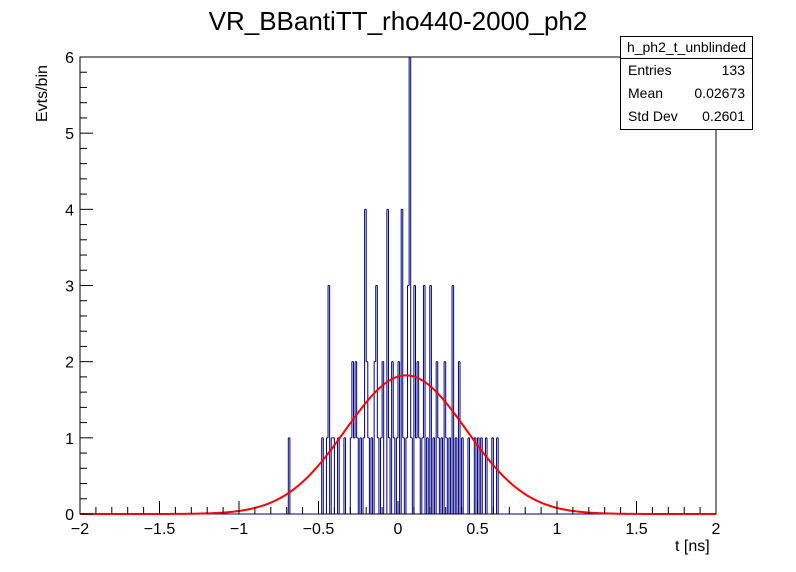  I want to click on y-tick-label: 6, so click(69, 58).